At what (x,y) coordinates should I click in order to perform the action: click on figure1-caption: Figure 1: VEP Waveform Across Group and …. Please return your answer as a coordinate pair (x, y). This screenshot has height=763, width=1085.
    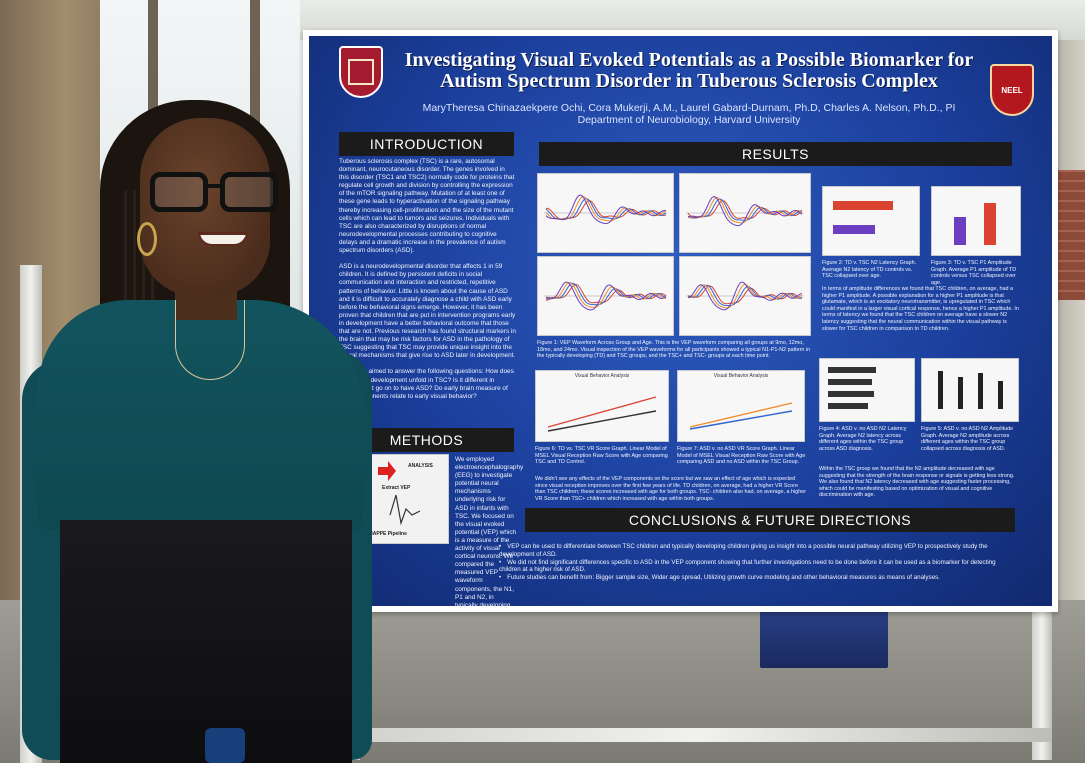
    Looking at the image, I should click on (674, 350).